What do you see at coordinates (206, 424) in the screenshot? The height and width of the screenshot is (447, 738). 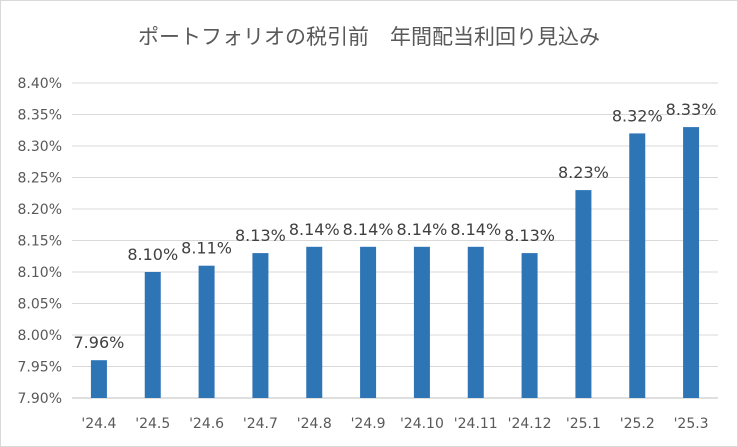 I see `x-tick-label: '24.6` at bounding box center [206, 424].